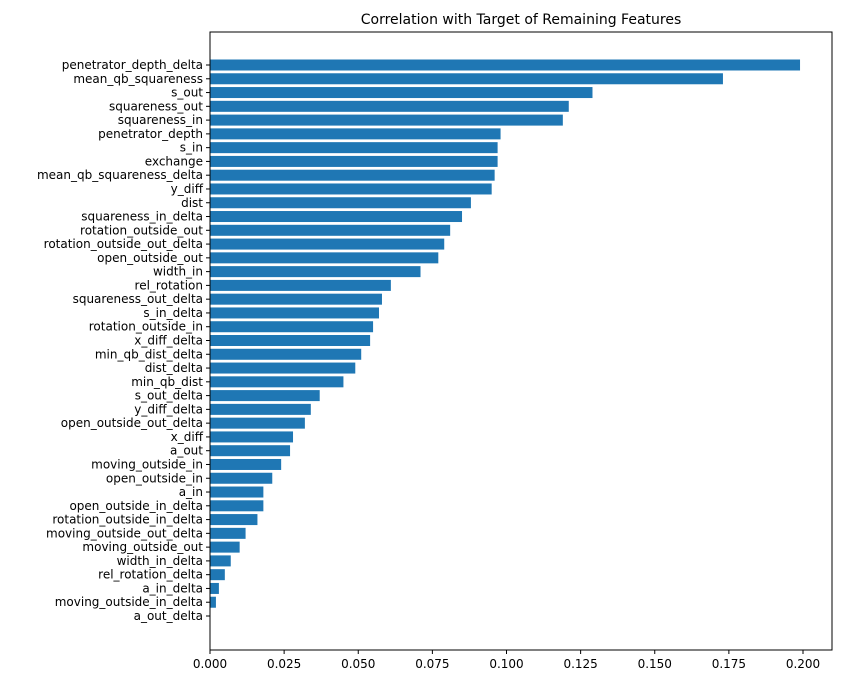 The image size is (842, 682). Describe the element at coordinates (340, 203) in the screenshot. I see `bar-dist` at that location.